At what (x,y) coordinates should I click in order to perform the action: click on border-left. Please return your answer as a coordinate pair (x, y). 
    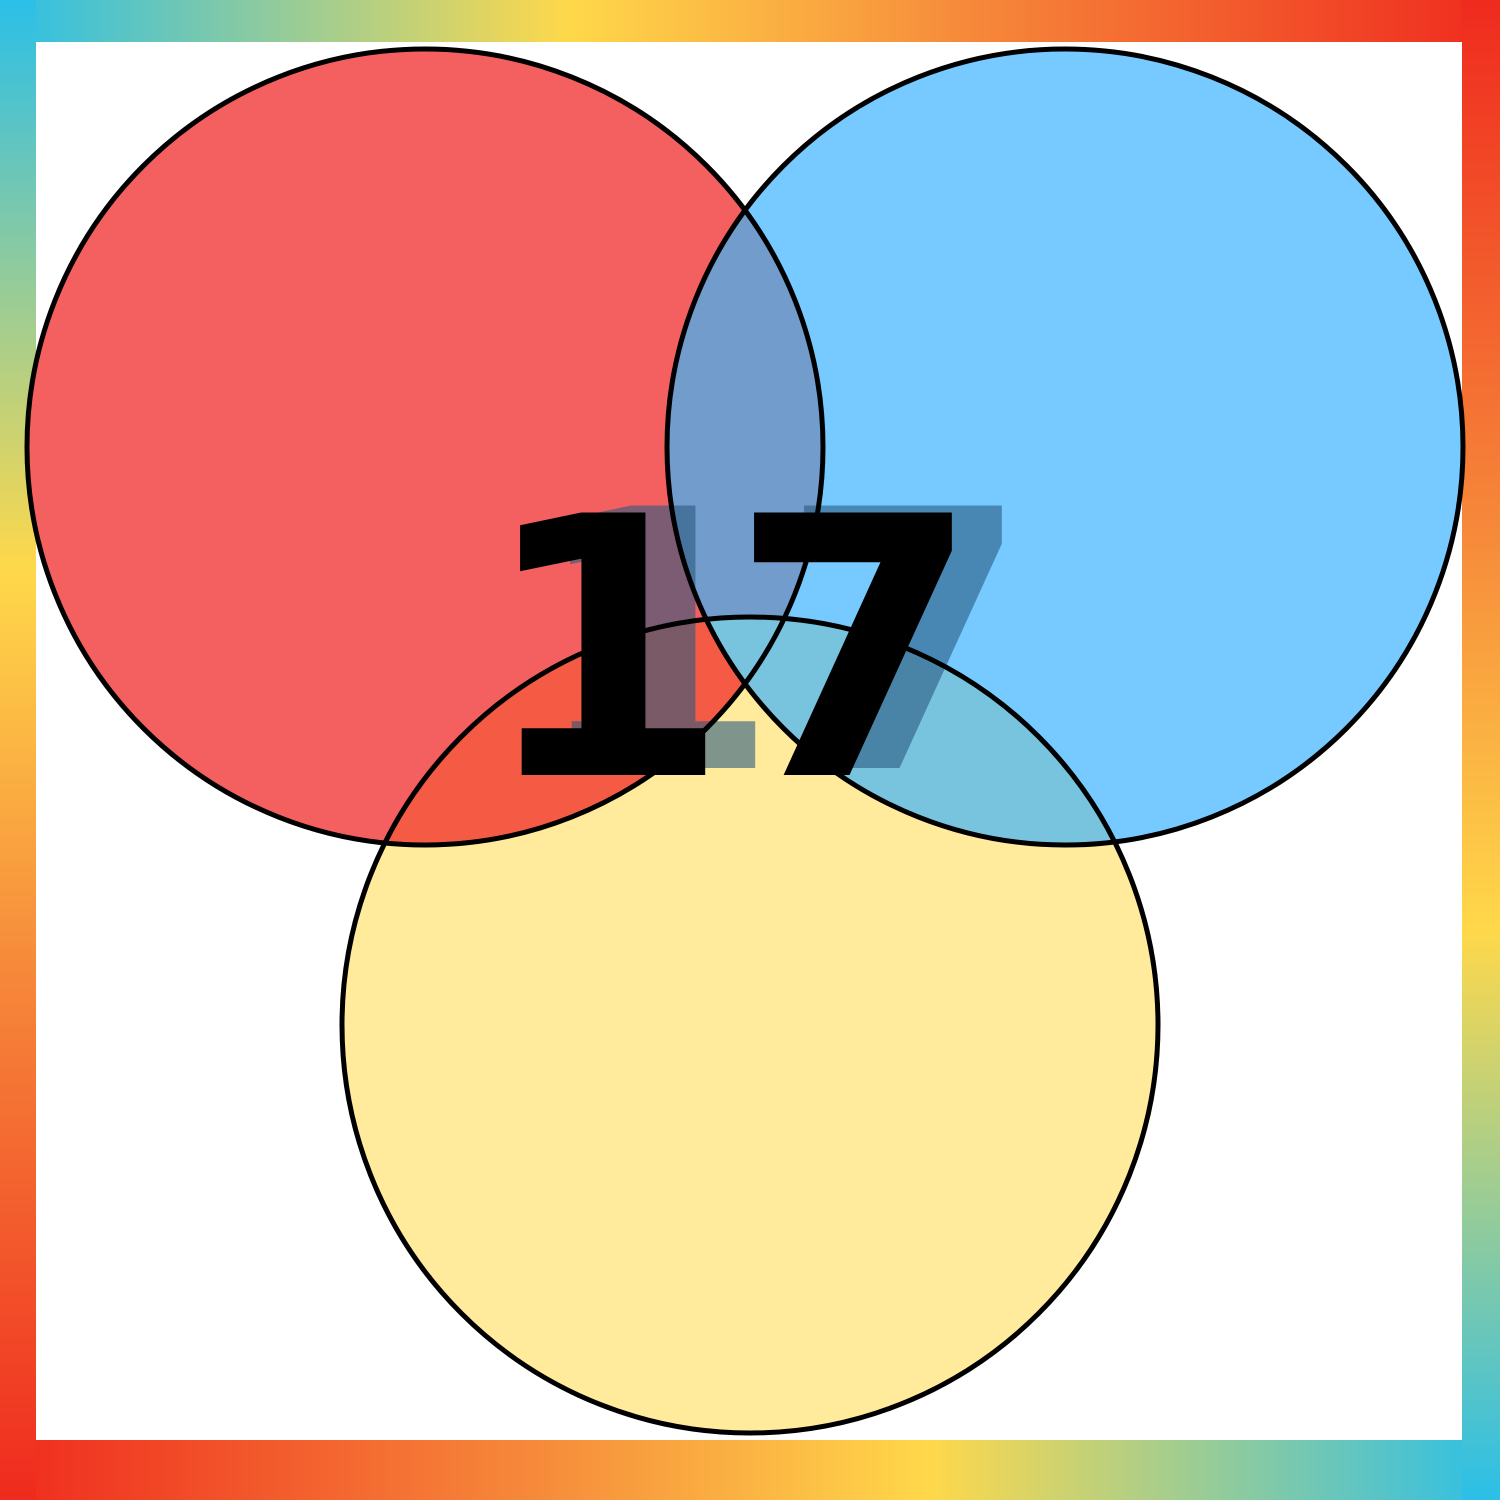
    Looking at the image, I should click on (18, 750).